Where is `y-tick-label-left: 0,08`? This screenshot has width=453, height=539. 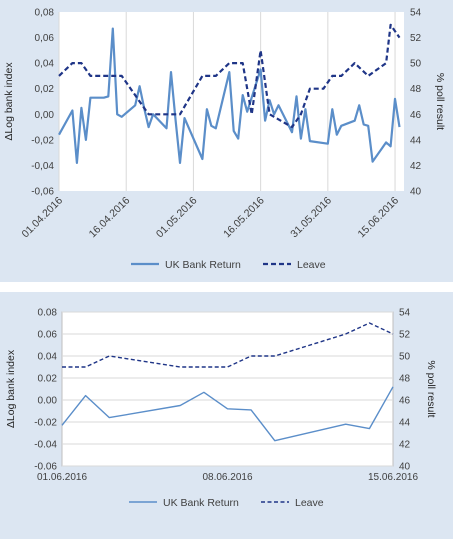 y-tick-label-left: 0,08 is located at coordinates (45, 13).